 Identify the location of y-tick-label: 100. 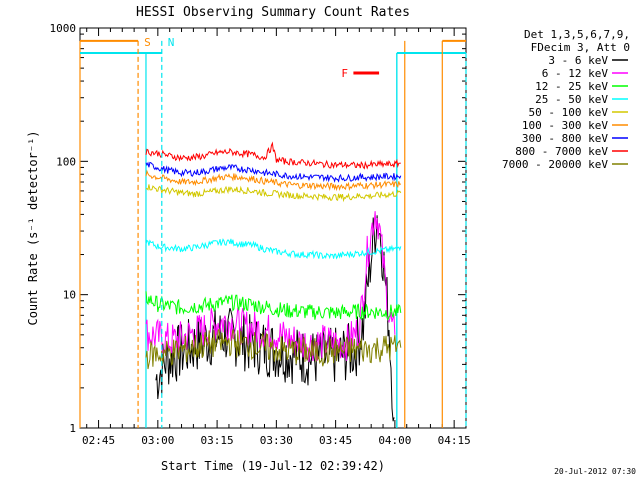
(66, 161).